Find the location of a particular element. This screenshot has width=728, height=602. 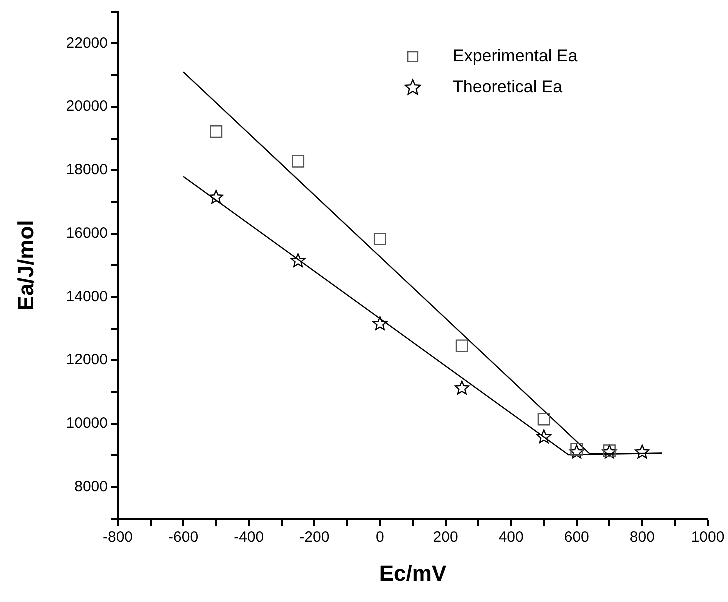

x-tick-label: -200 is located at coordinates (315, 537).